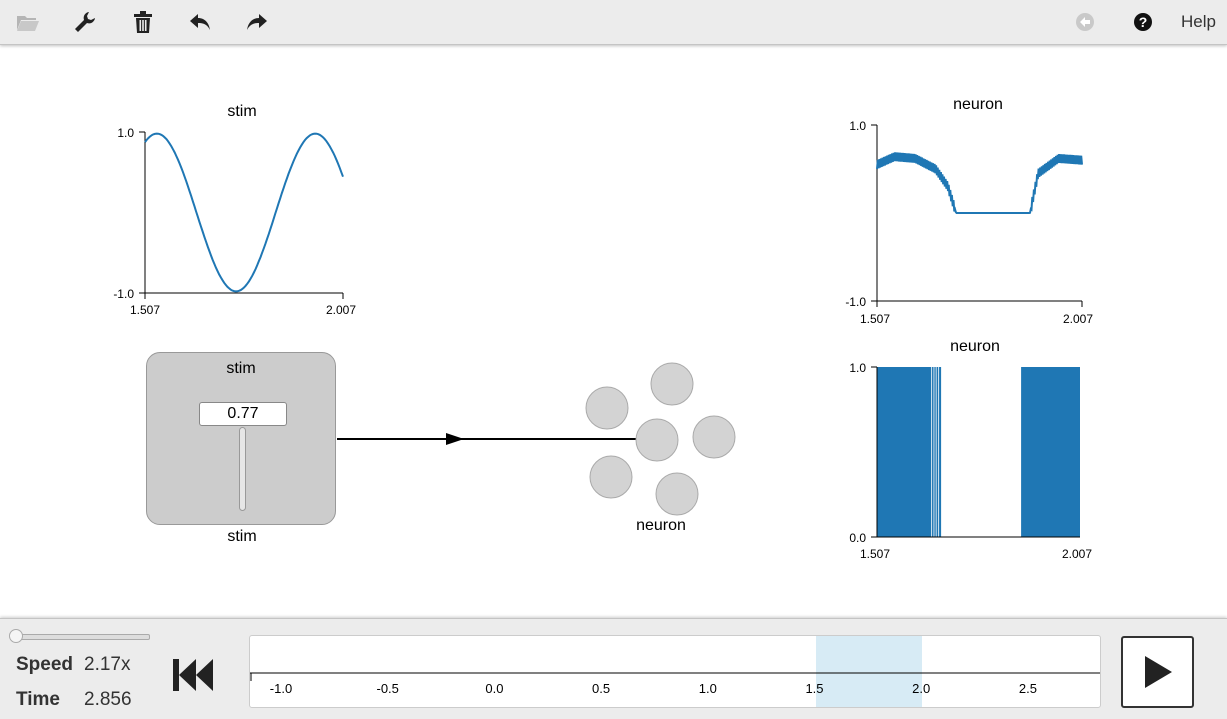 Image resolution: width=1227 pixels, height=719 pixels. I want to click on y-min-label: 0.0, so click(857, 538).